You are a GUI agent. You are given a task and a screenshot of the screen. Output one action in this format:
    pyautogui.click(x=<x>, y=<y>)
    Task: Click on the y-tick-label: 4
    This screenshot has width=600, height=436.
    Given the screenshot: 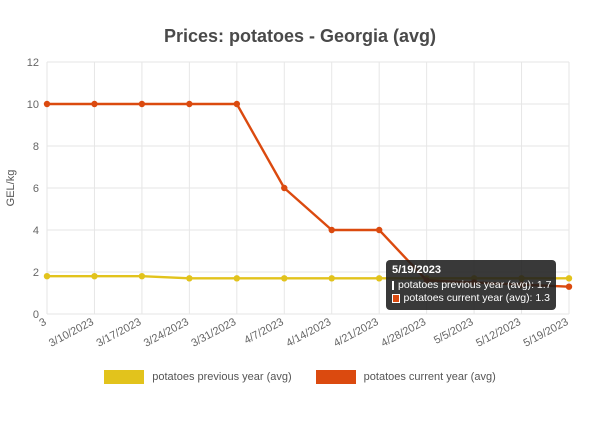 What is the action you would take?
    pyautogui.click(x=36, y=231)
    